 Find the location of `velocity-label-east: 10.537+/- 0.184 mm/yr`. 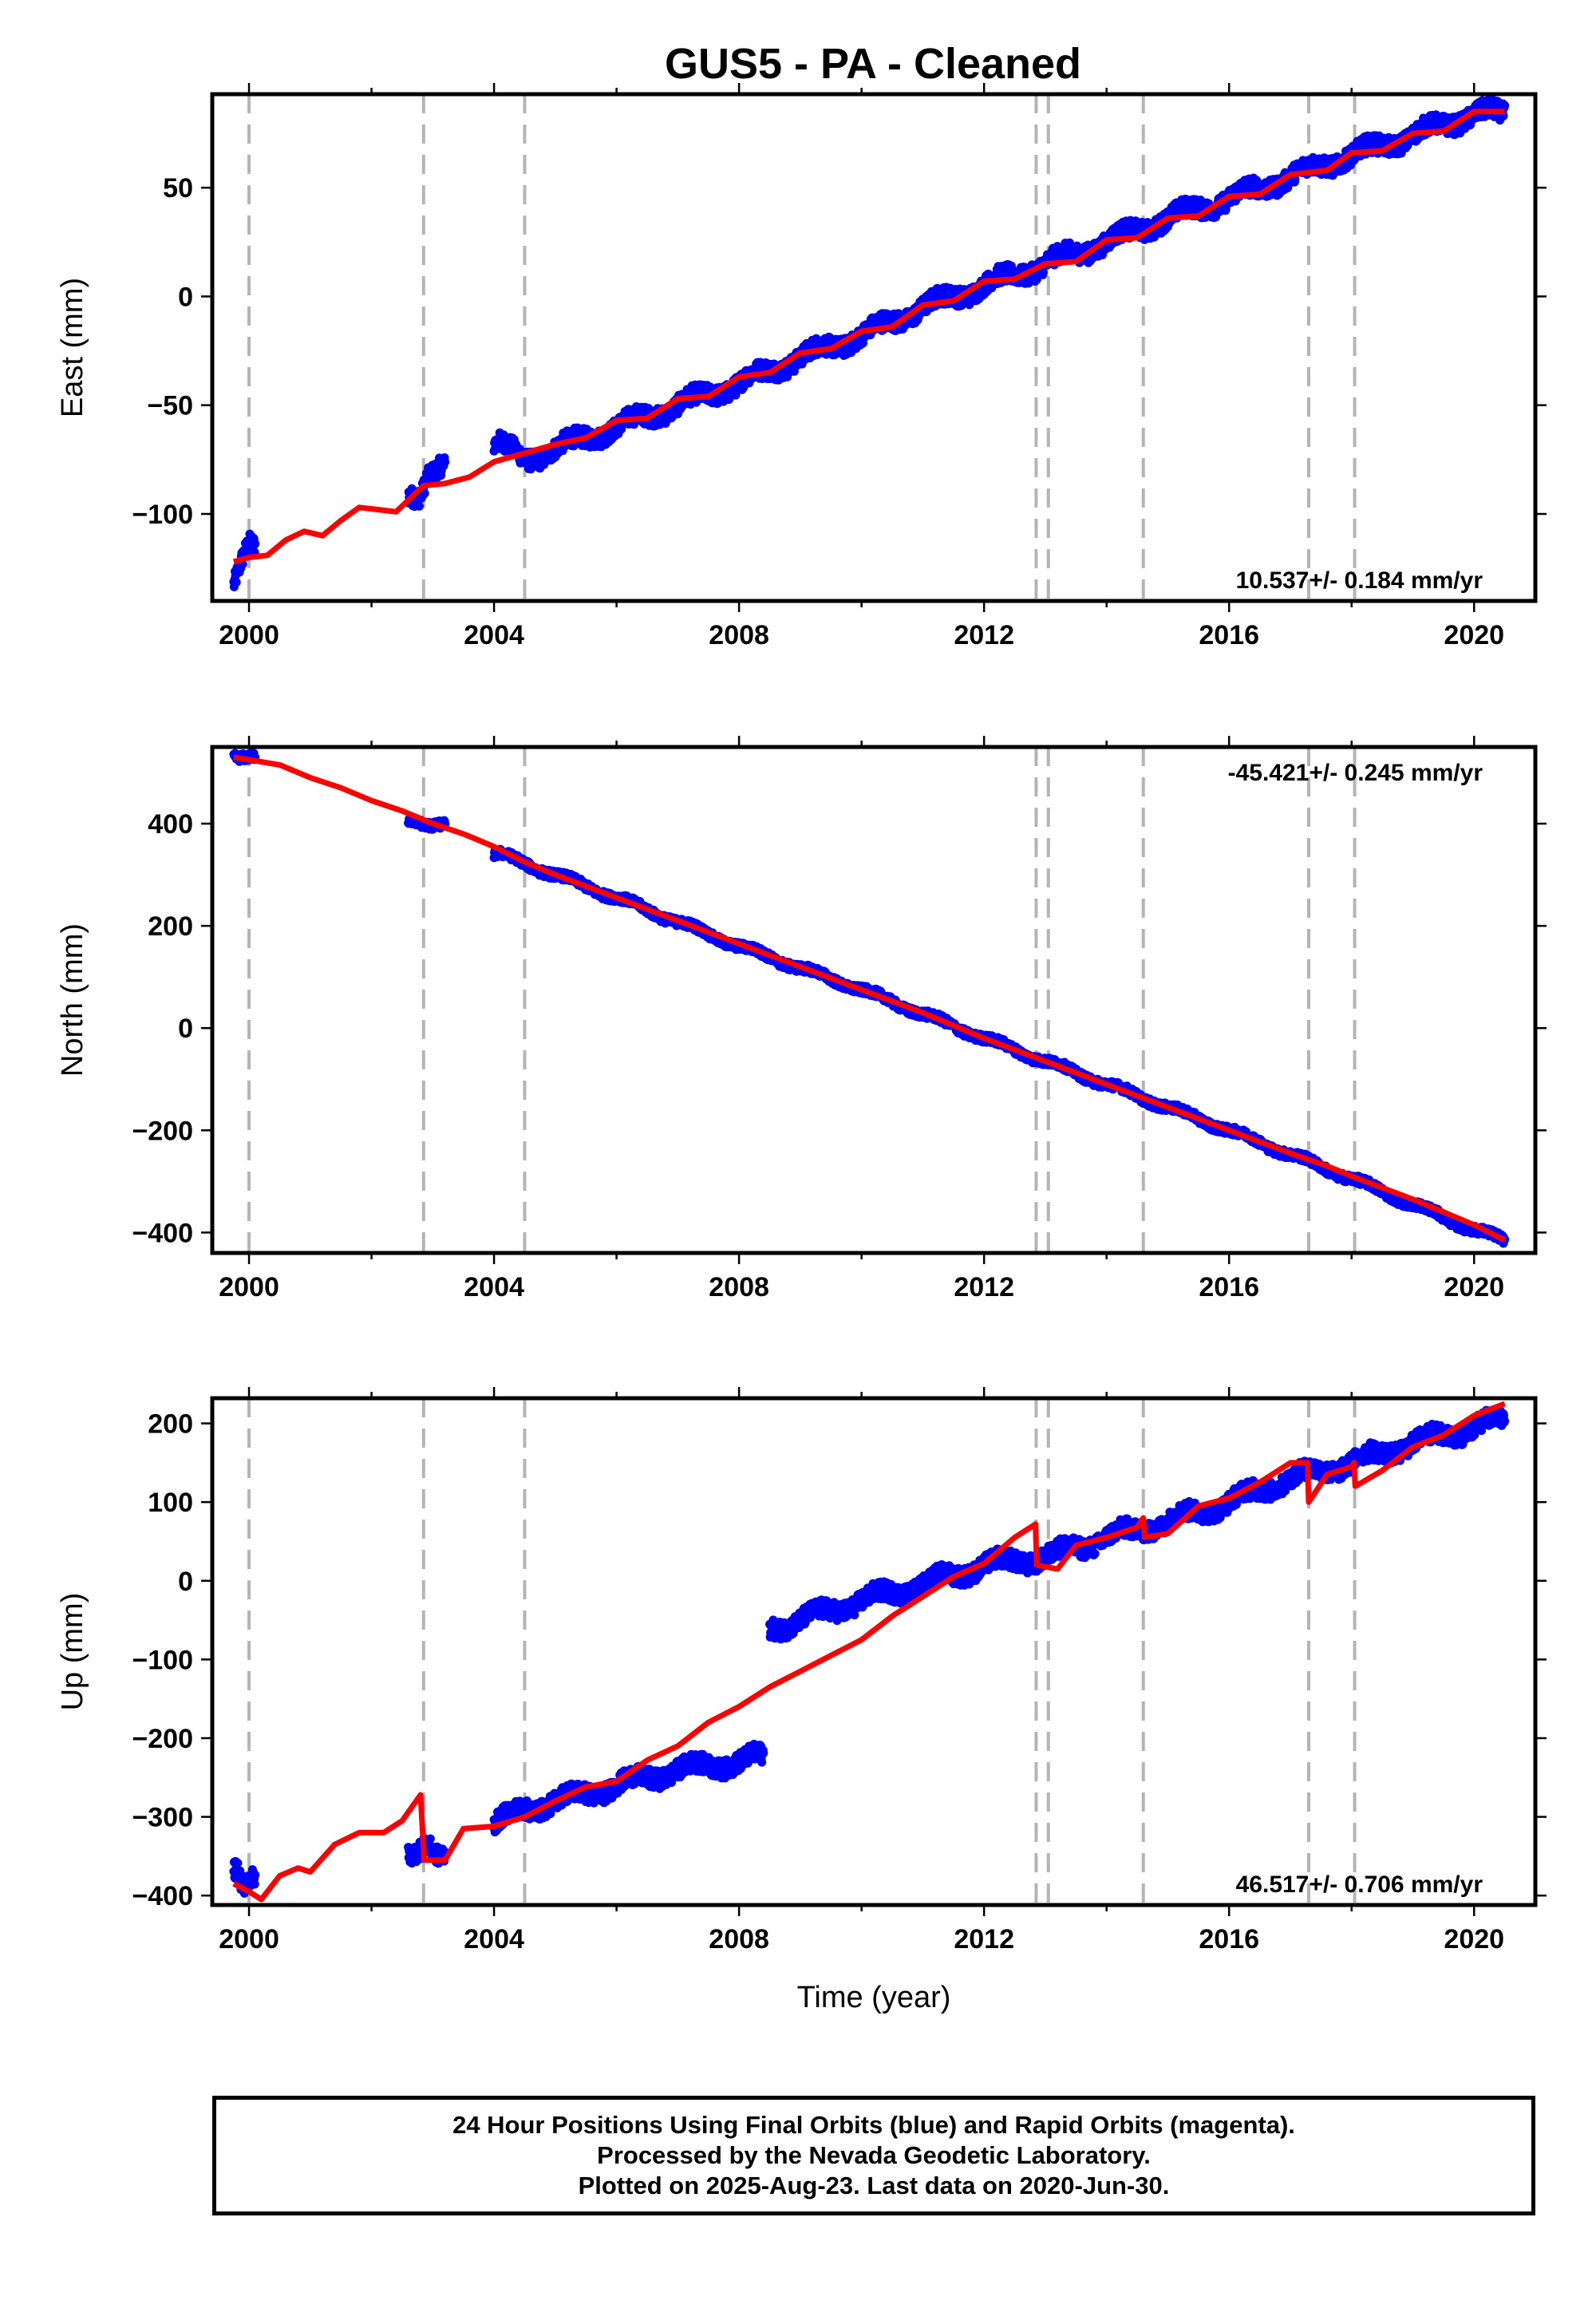

velocity-label-east: 10.537+/- 0.184 mm/yr is located at coordinates (1359, 580).